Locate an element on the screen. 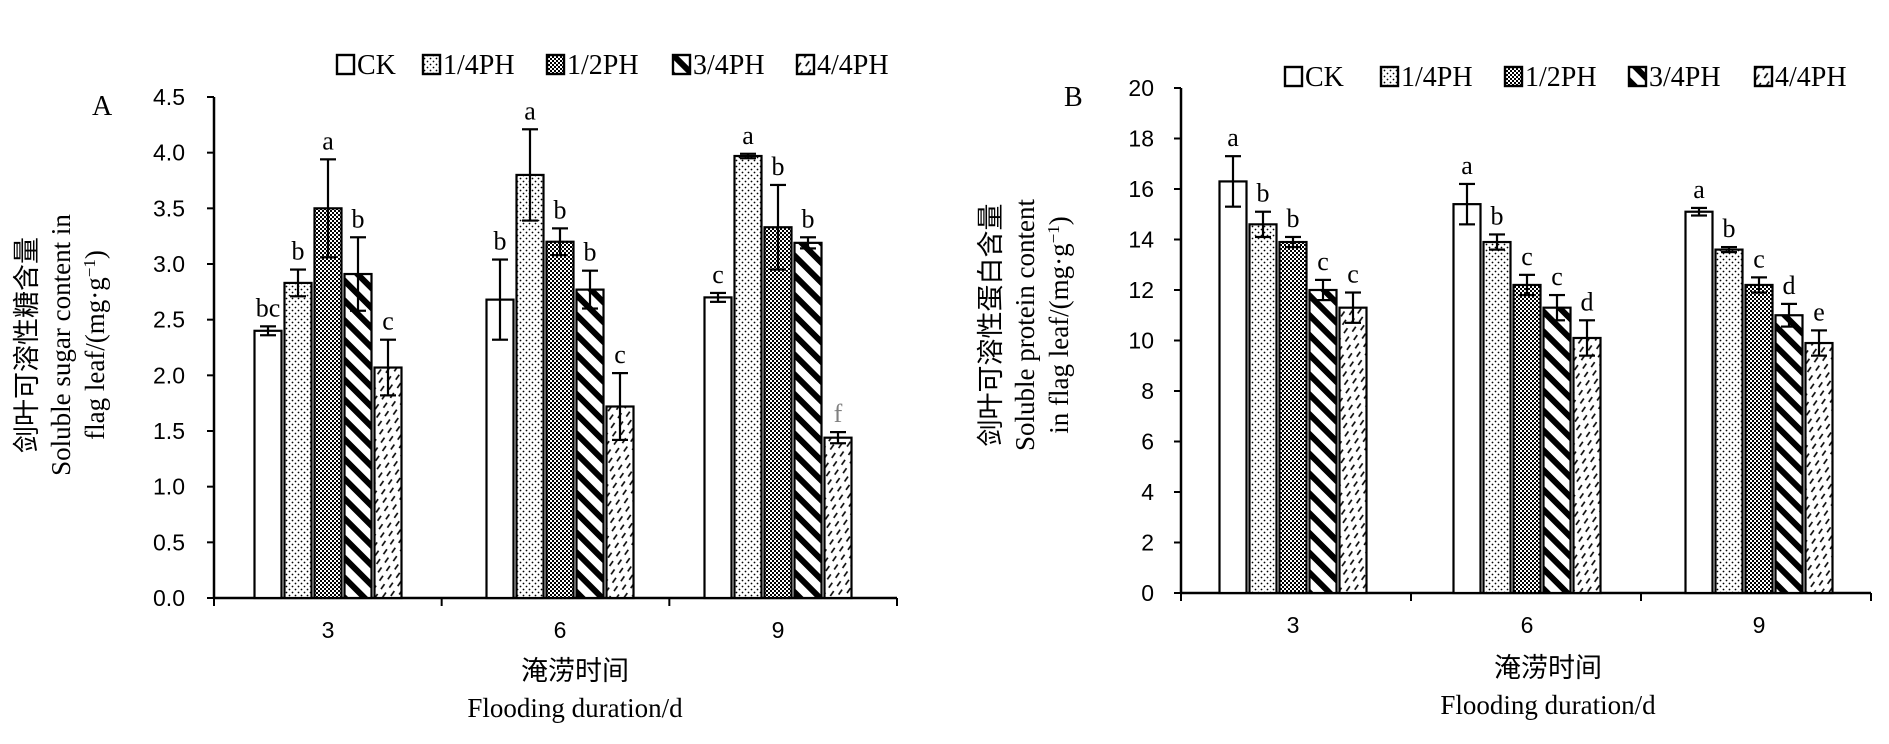  legend-label-quarter-ph: 1/4PH is located at coordinates (479, 65).